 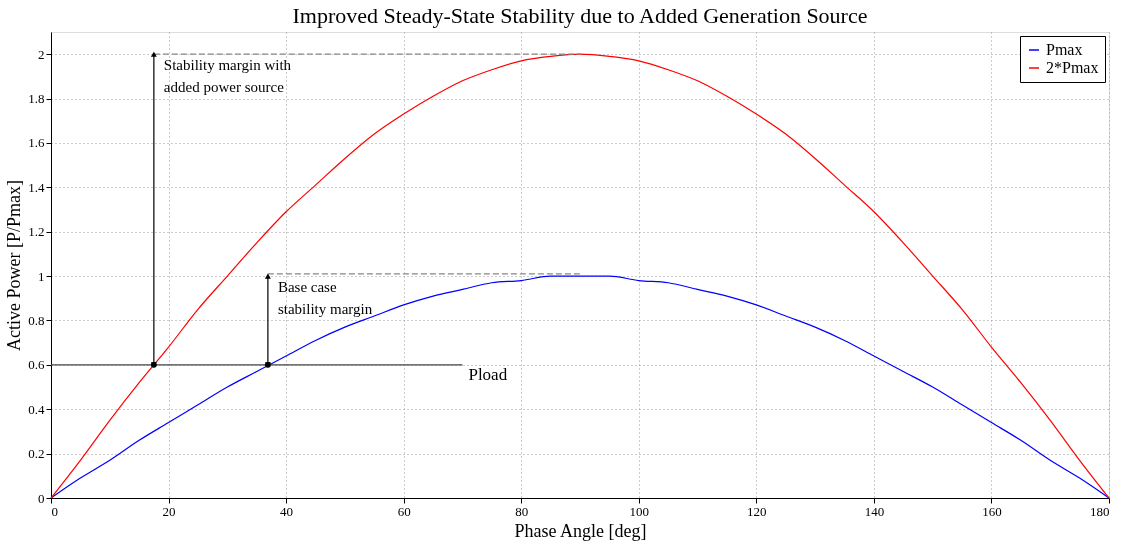 What do you see at coordinates (54, 511) in the screenshot?
I see `x-tick-label: 0` at bounding box center [54, 511].